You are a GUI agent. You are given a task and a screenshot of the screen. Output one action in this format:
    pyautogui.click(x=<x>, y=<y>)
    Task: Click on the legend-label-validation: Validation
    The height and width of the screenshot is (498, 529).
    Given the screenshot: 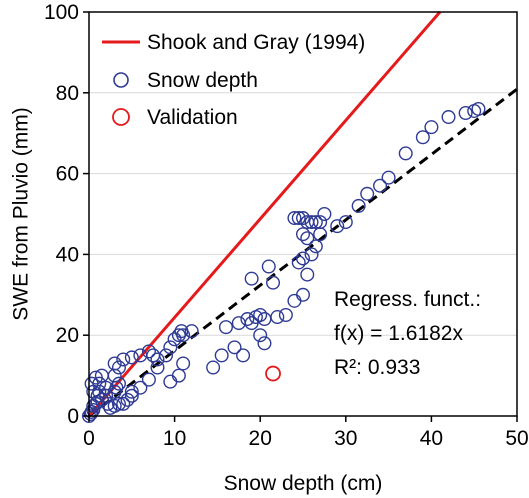 What is the action you would take?
    pyautogui.click(x=192, y=117)
    